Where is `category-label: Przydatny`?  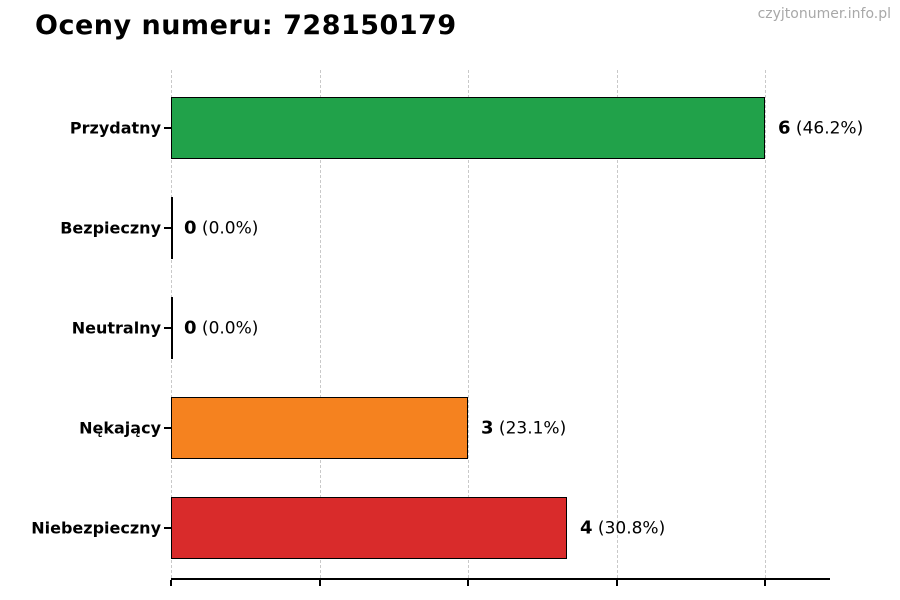
category-label: Przydatny is located at coordinates (115, 128).